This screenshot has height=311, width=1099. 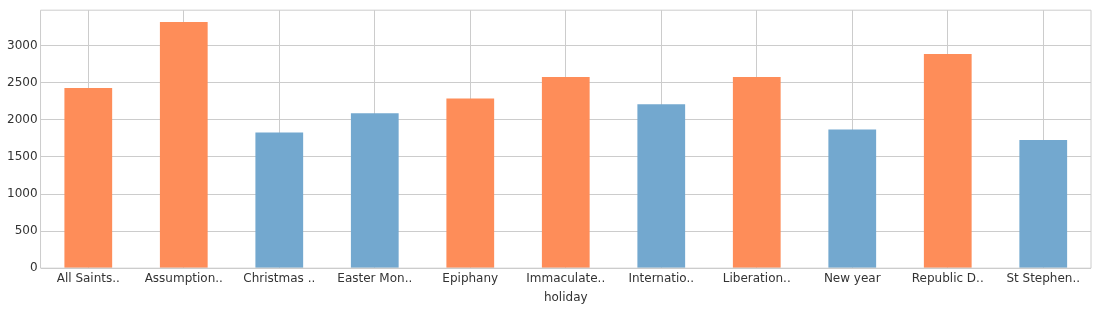 What do you see at coordinates (26, 230) in the screenshot?
I see `y-tick-label: 500` at bounding box center [26, 230].